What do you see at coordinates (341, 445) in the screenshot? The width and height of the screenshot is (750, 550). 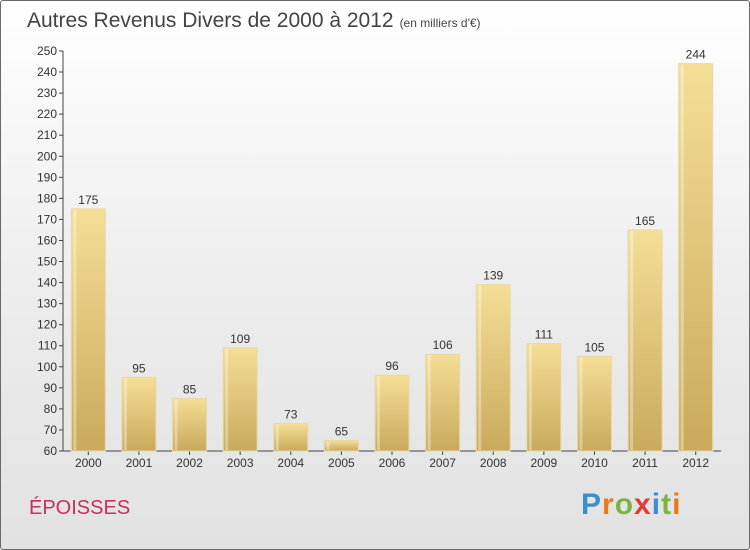 I see `bar-2005` at bounding box center [341, 445].